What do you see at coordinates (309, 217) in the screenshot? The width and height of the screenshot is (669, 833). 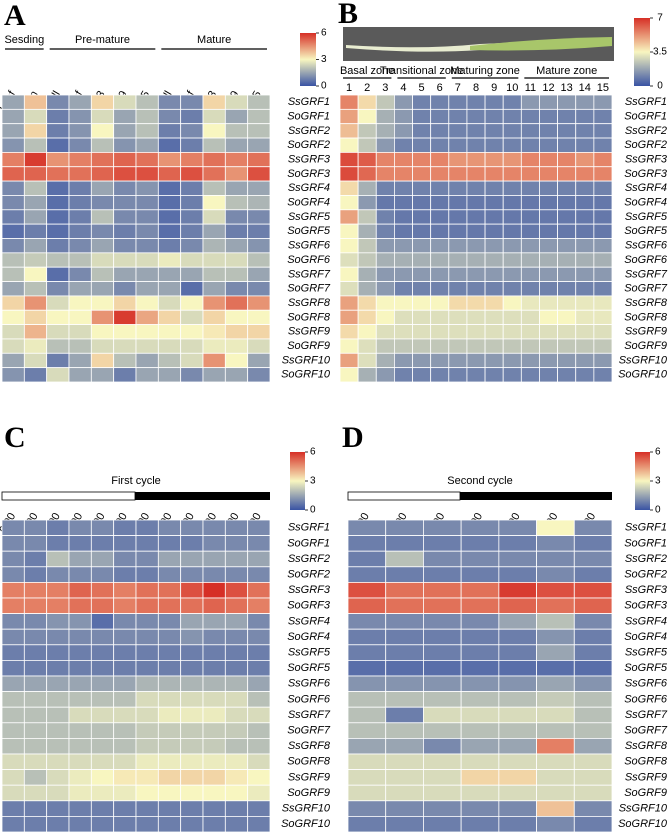 I see `row-label: SsGRF5` at bounding box center [309, 217].